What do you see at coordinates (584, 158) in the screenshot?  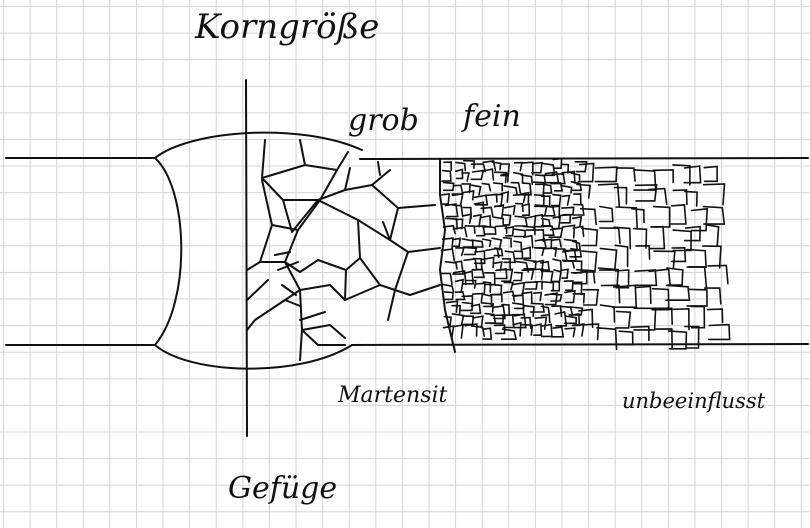 I see `plate-top-right-line` at bounding box center [584, 158].